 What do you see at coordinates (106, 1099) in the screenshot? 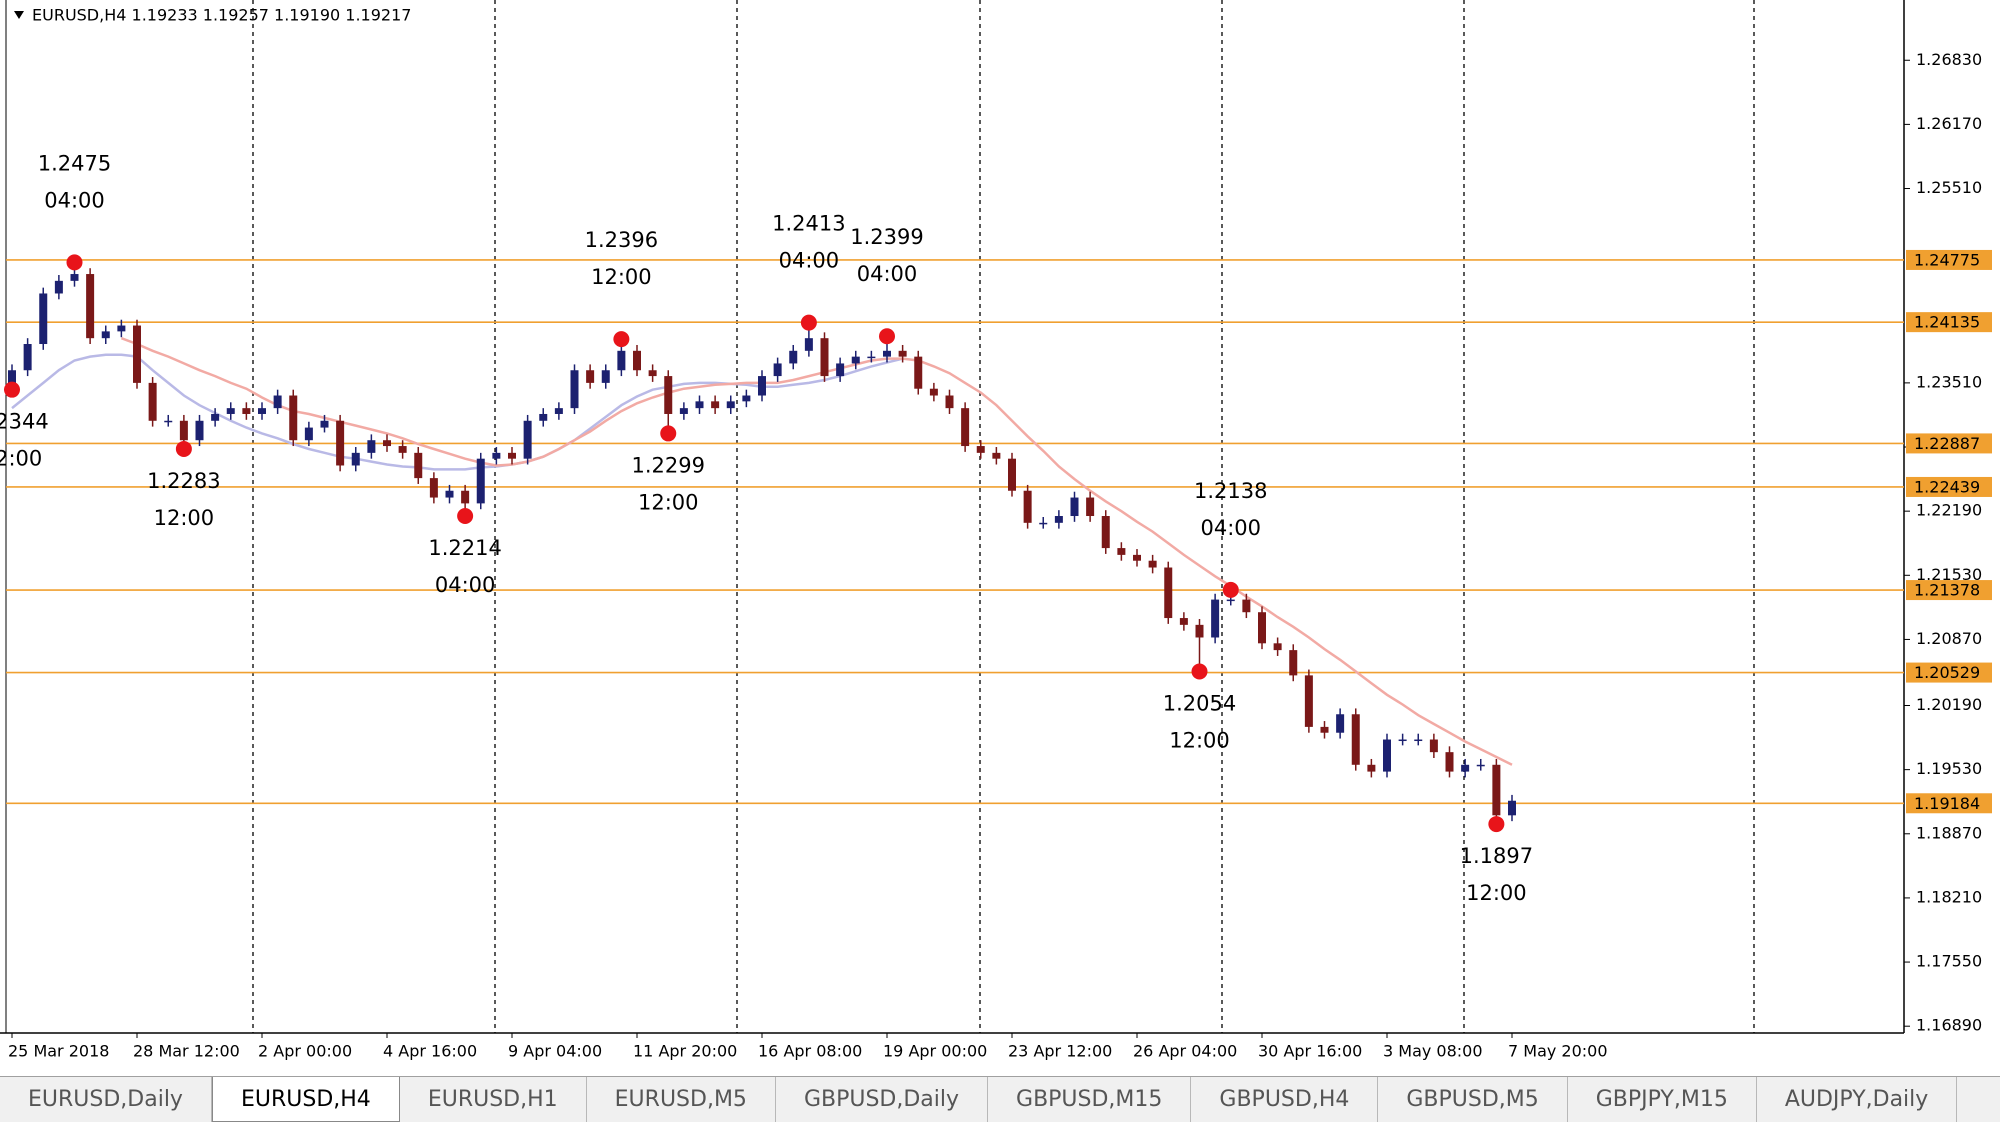
I see `chart-tab: EURUSD,Daily` at bounding box center [106, 1099].